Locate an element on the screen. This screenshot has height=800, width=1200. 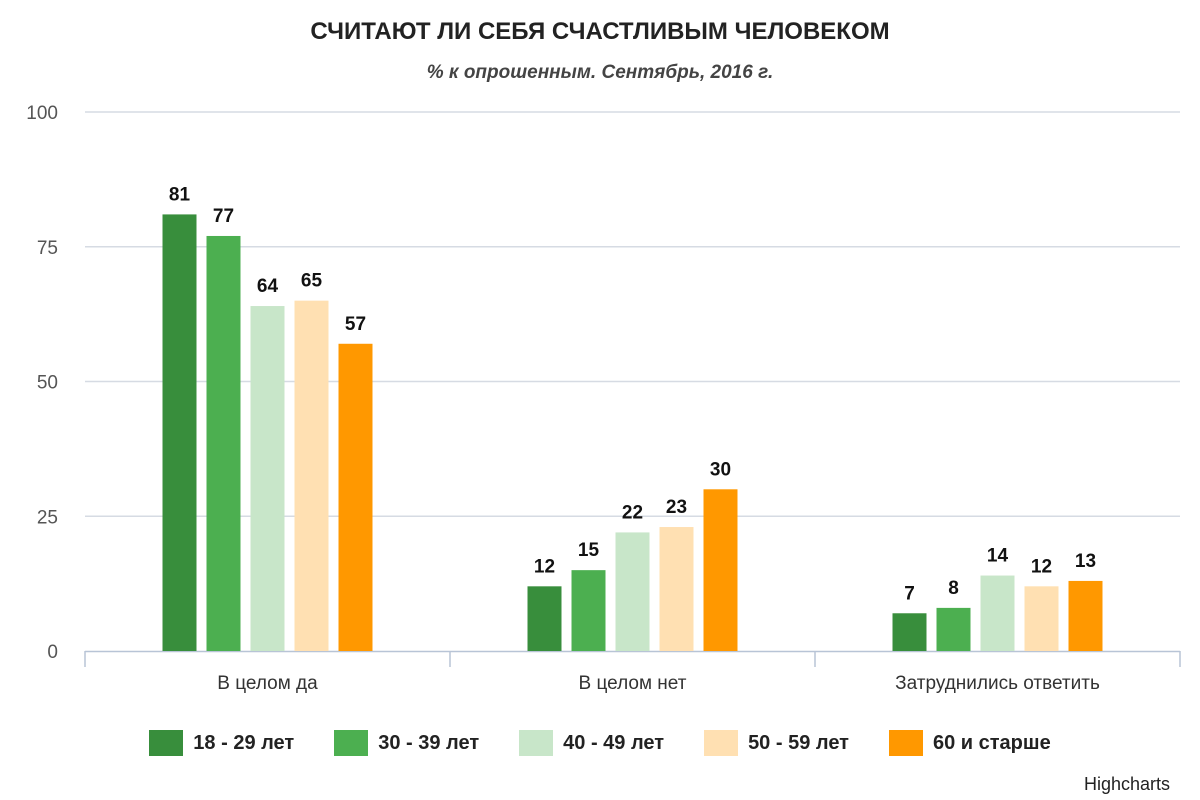
legend-item: 50 - 59 лет is located at coordinates (776, 743).